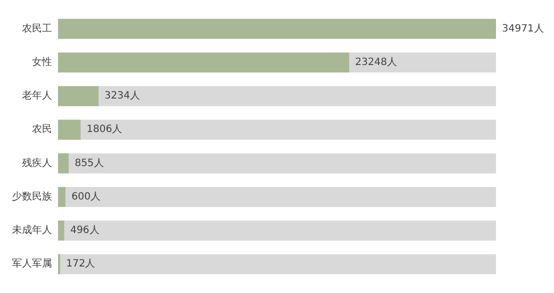  Describe the element at coordinates (37, 162) in the screenshot. I see `y-tick-label: 残疾人` at that location.